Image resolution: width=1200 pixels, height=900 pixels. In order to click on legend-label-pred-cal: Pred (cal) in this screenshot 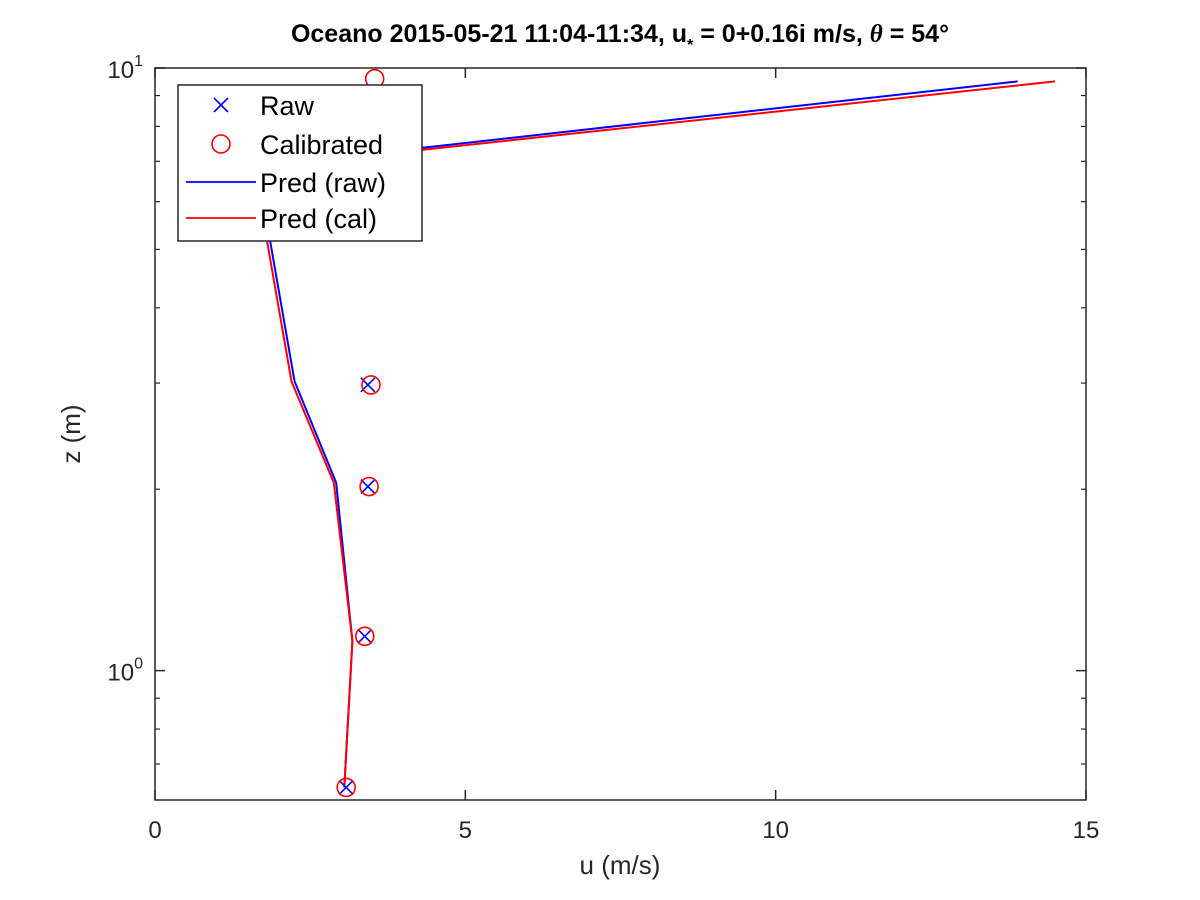, I will do `click(318, 219)`.